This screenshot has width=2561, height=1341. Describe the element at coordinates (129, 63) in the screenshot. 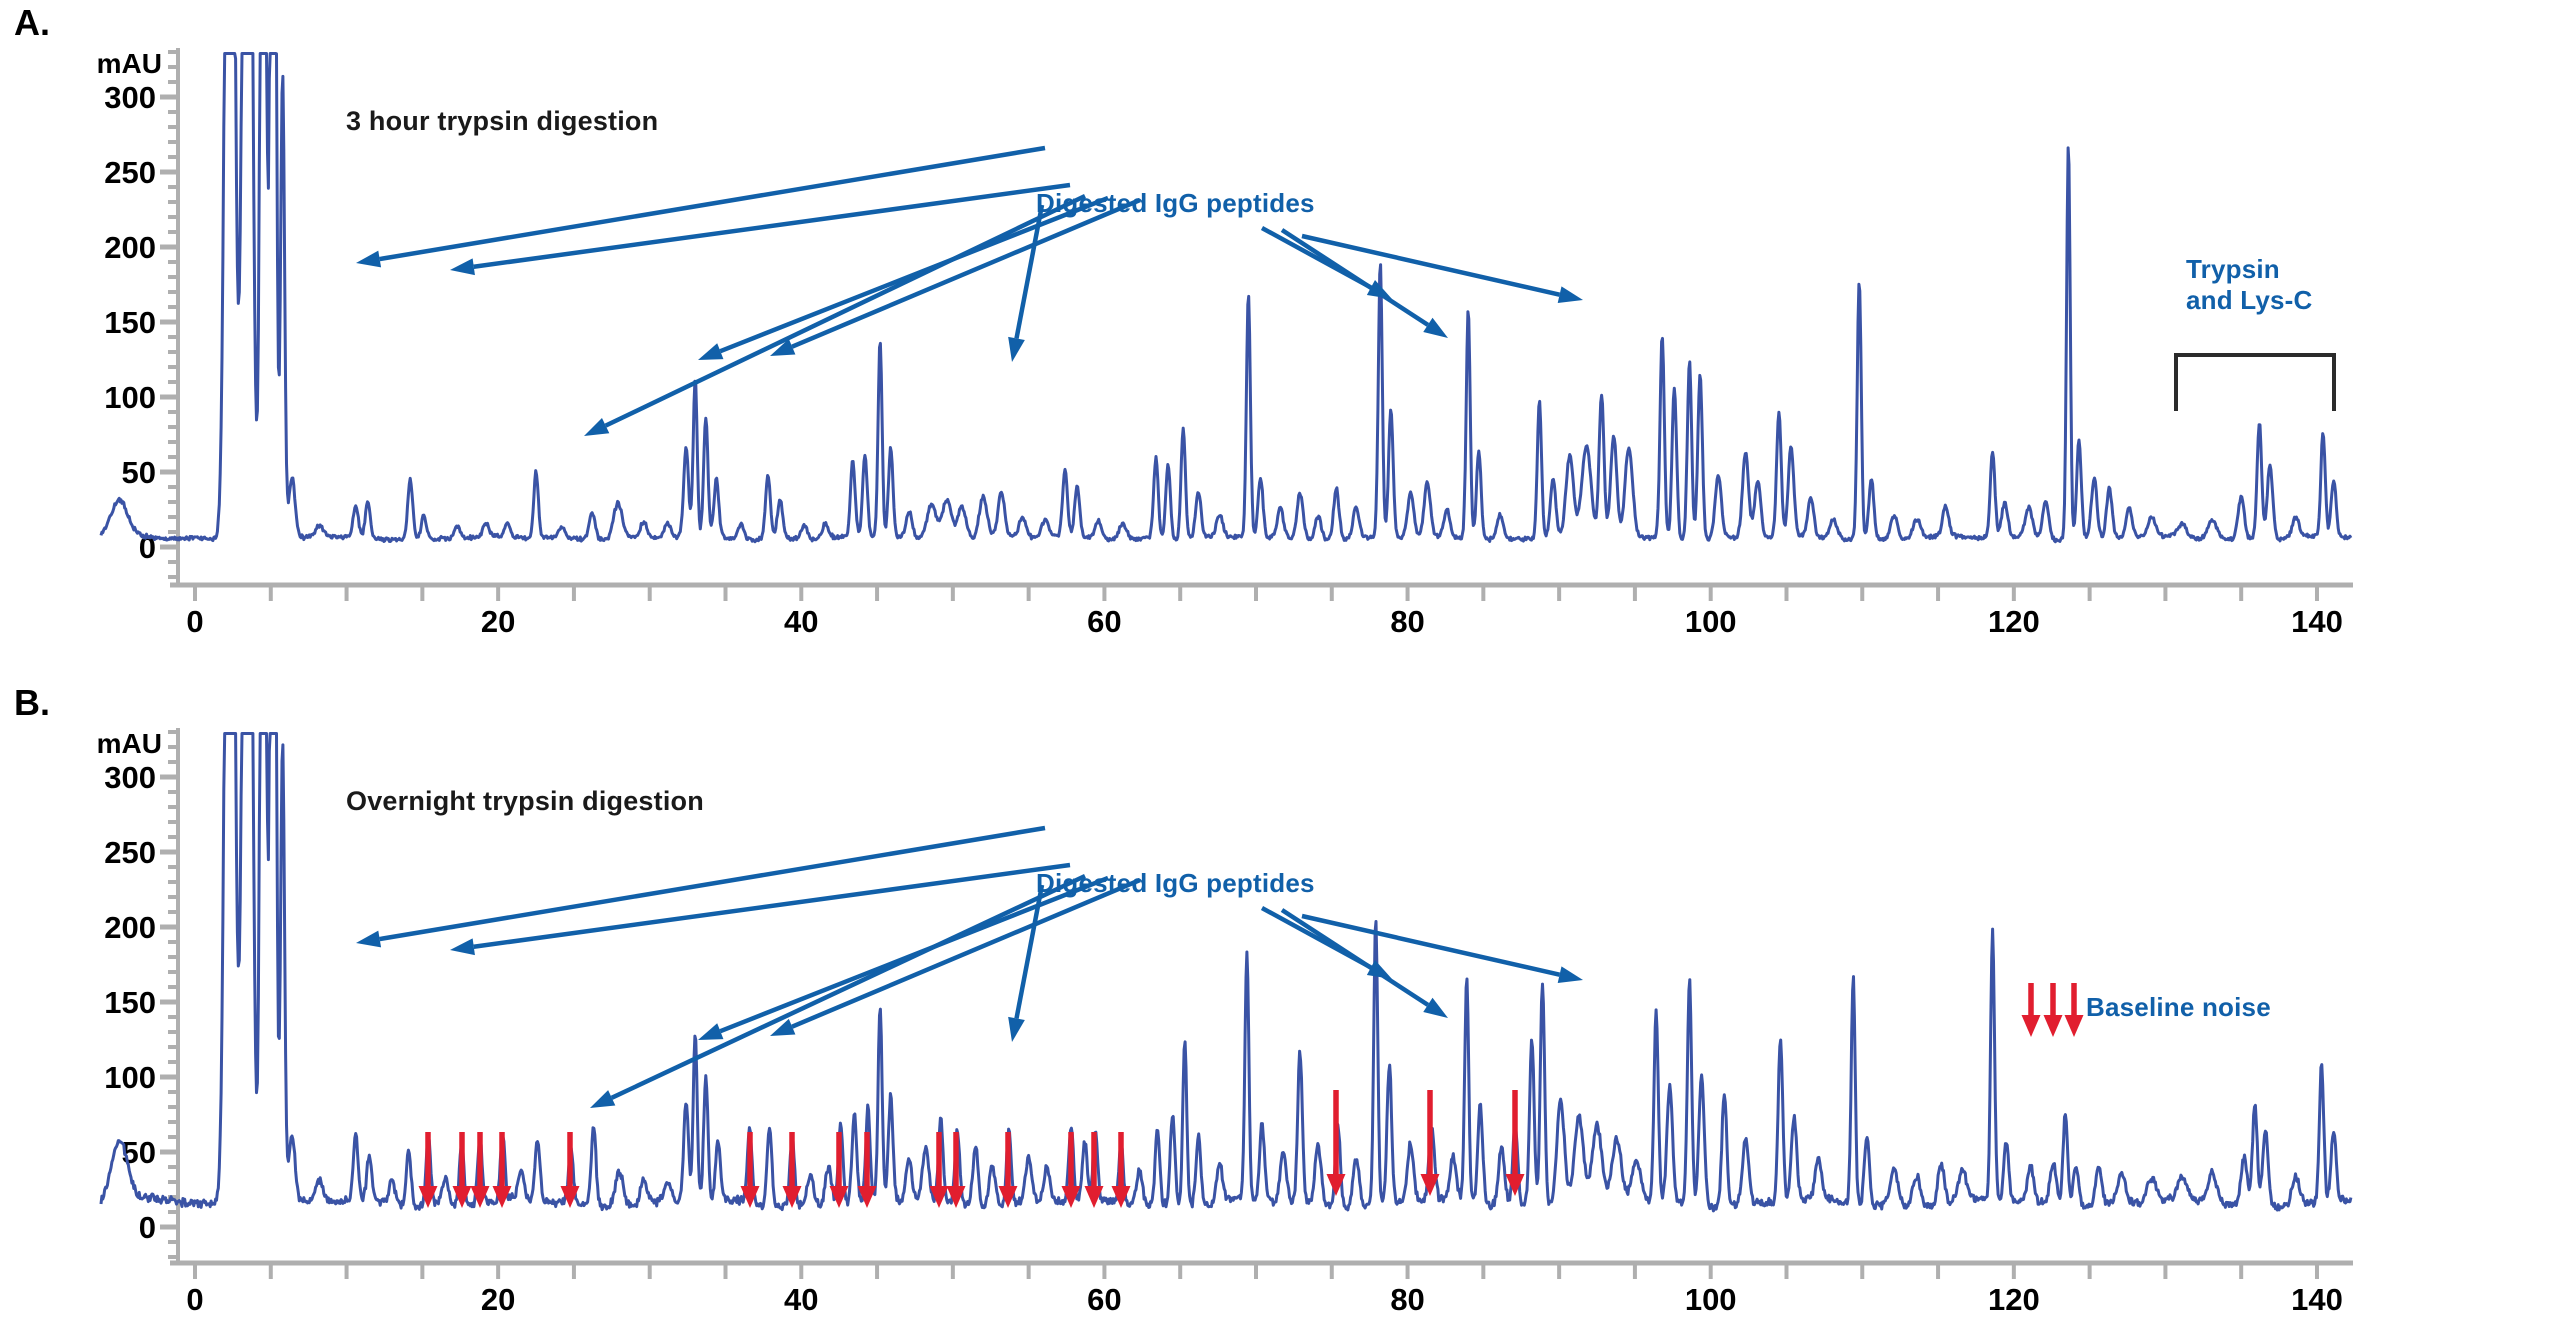

I see `panel-a-y-axis-label: mAU` at that location.